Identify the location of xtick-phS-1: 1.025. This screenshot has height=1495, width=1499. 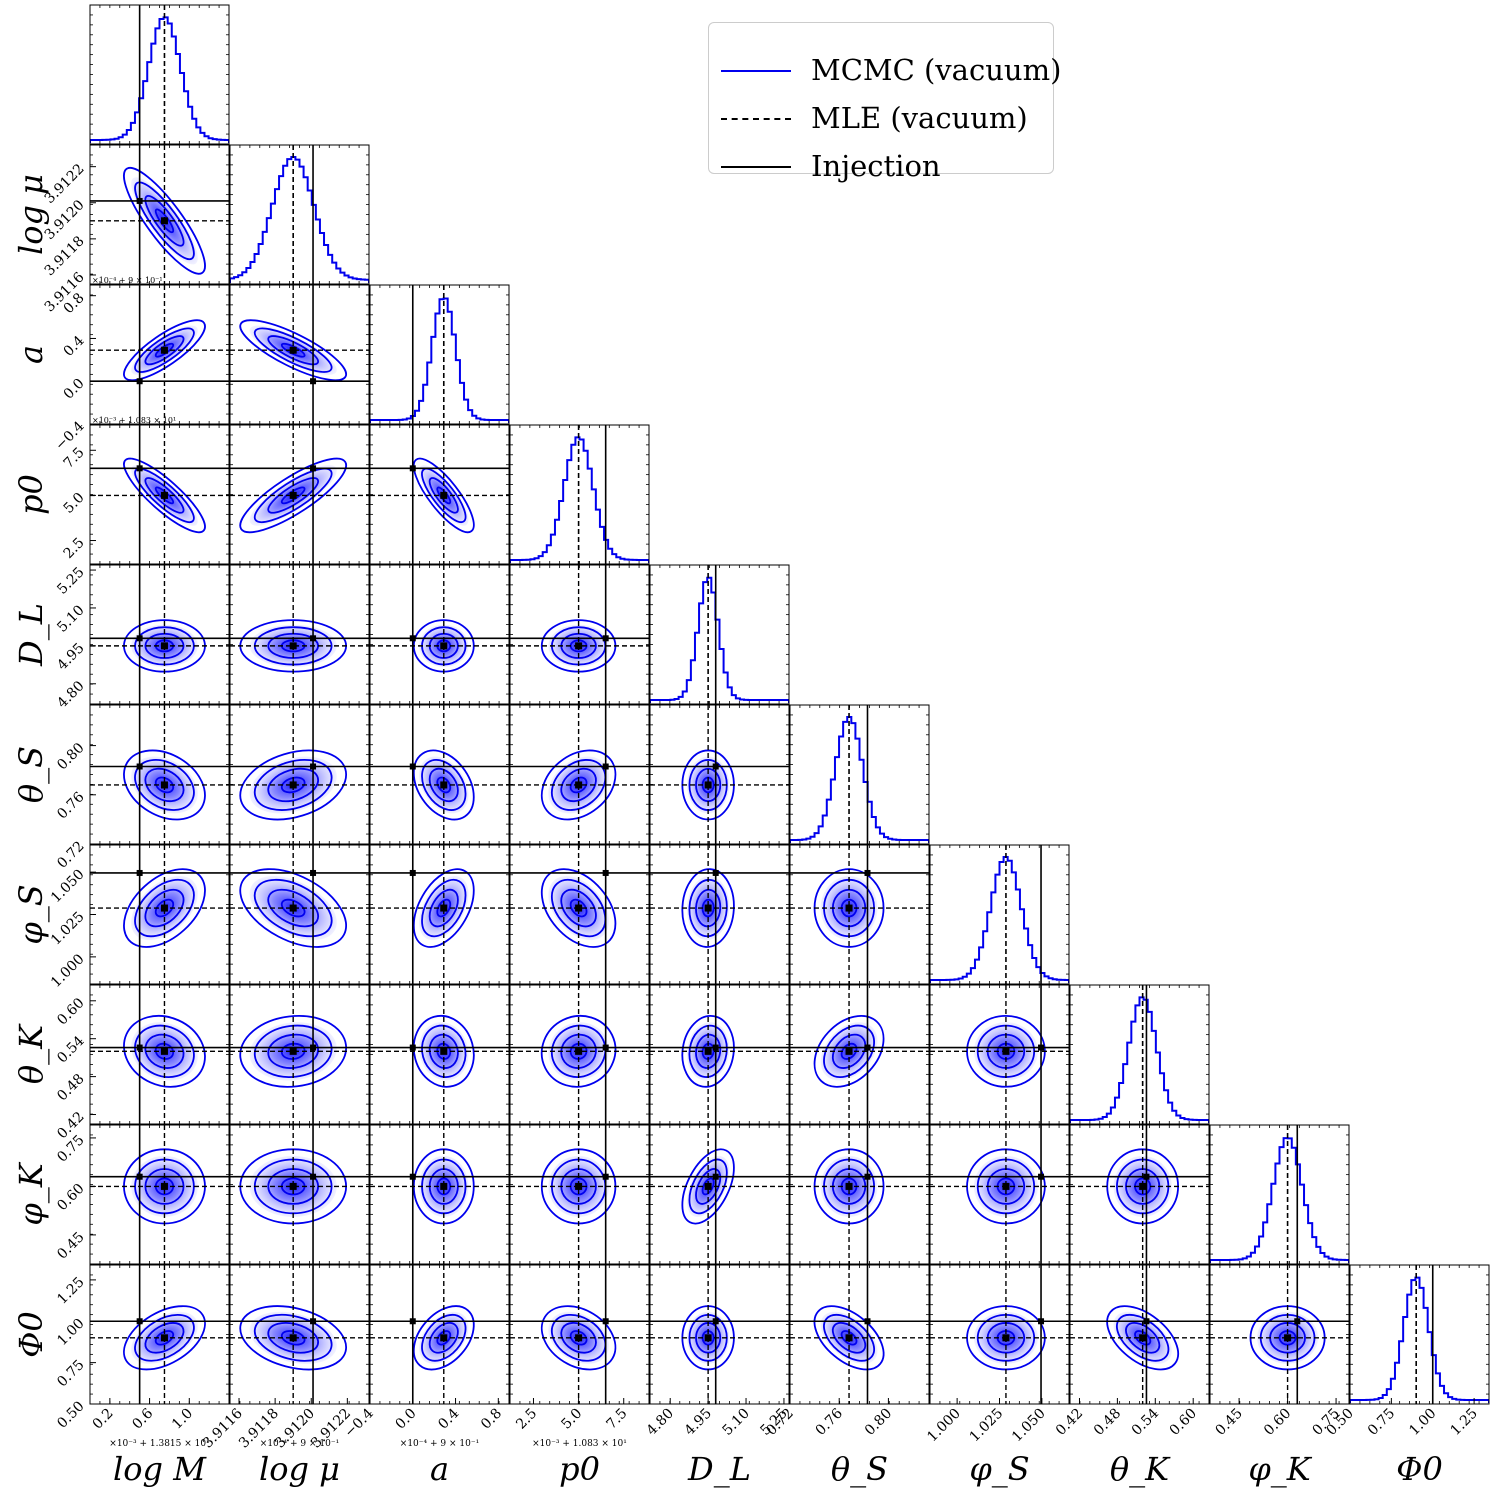
(987, 1426).